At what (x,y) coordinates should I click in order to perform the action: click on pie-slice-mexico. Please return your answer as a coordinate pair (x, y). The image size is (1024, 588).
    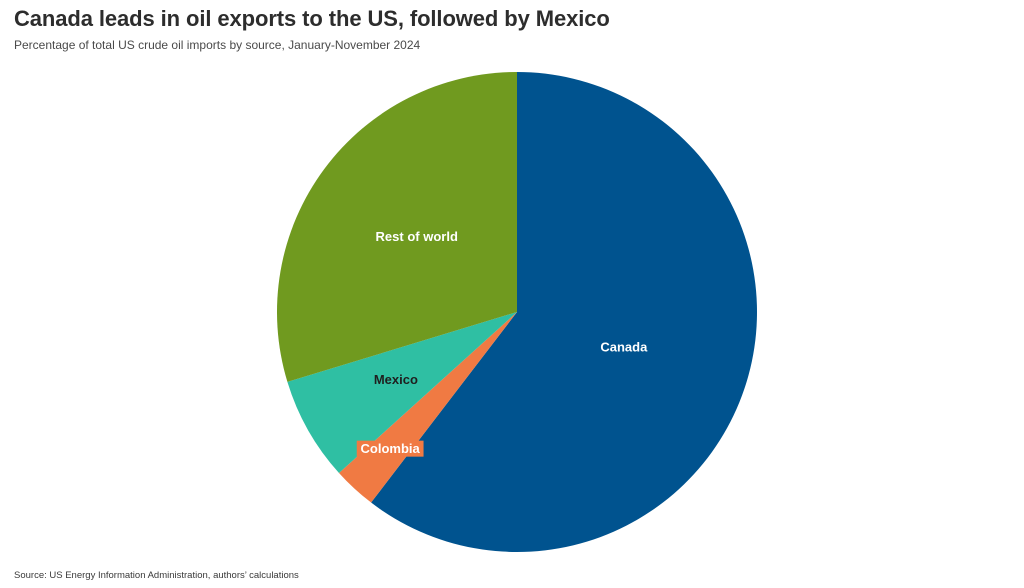
    Looking at the image, I should click on (402, 392).